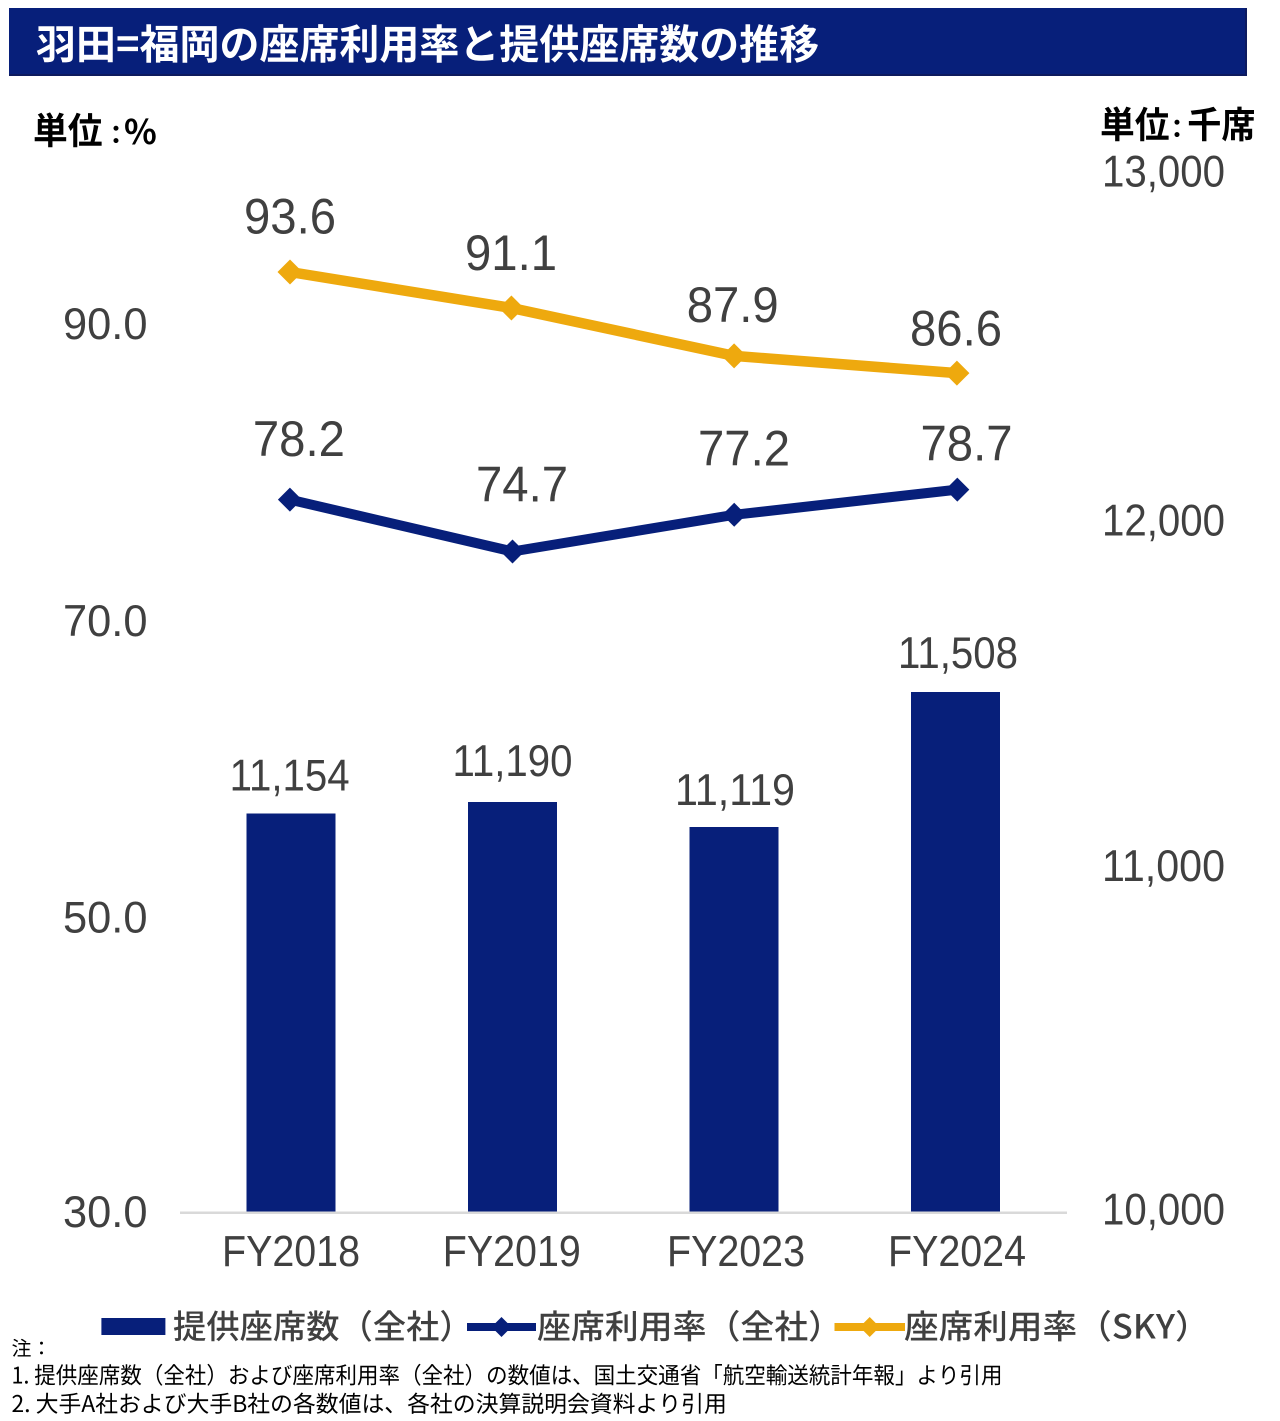 The height and width of the screenshot is (1421, 1280). What do you see at coordinates (1163, 521) in the screenshot?
I see `svg-text: 12,000` at bounding box center [1163, 521].